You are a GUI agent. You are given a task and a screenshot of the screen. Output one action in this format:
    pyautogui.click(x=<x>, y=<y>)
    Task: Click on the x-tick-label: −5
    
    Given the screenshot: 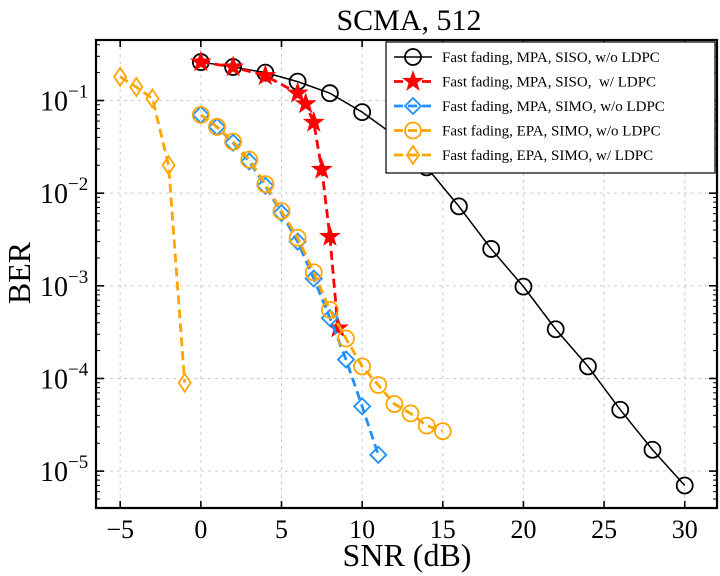 What is the action you would take?
    pyautogui.click(x=120, y=529)
    